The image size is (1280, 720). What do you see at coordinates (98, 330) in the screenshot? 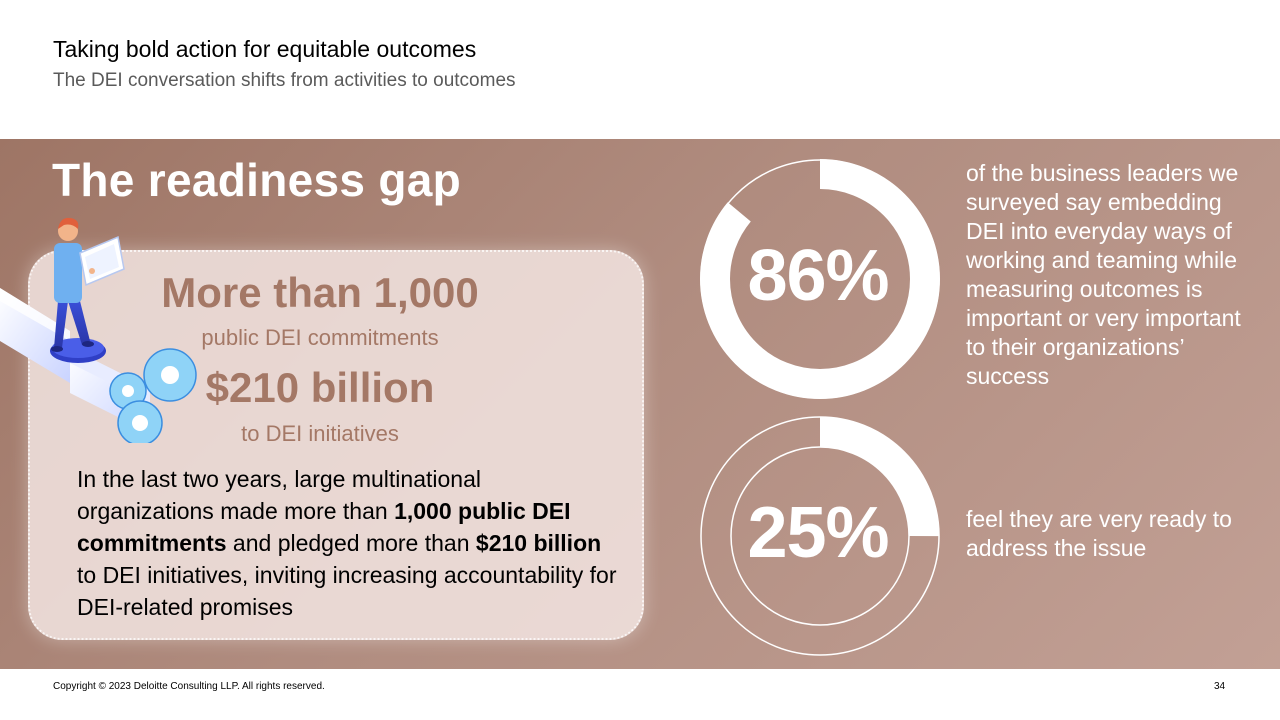
I see `person-with-gears-illustration` at bounding box center [98, 330].